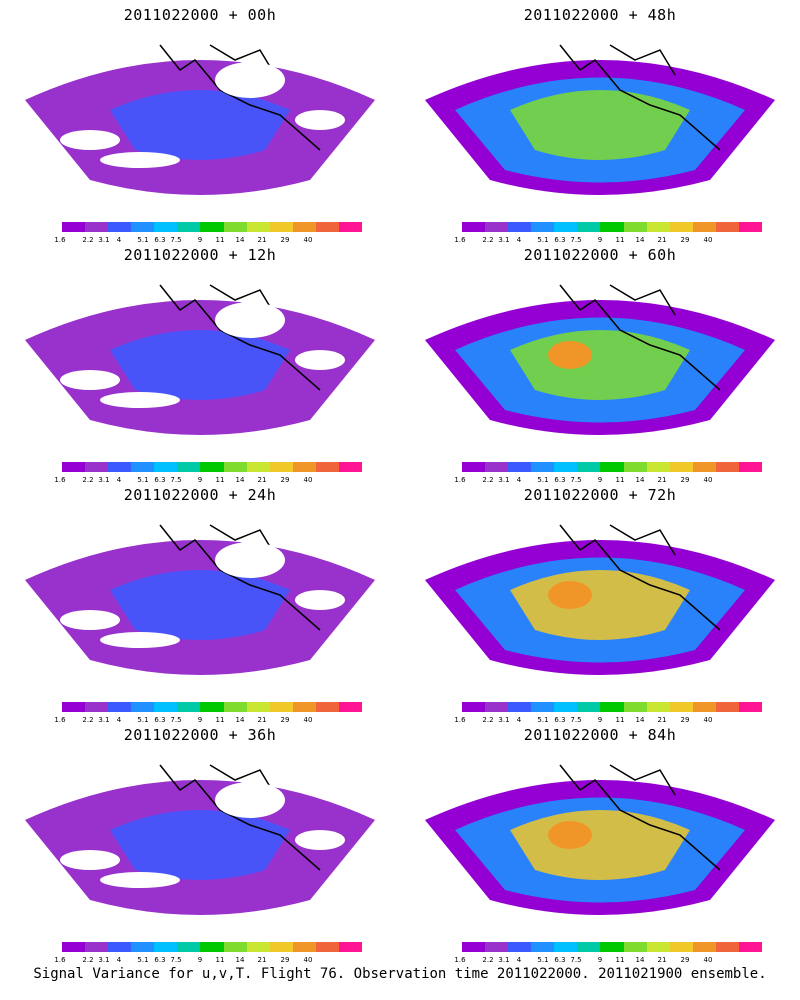 The height and width of the screenshot is (1000, 800). I want to click on panel-title: 2011022000 + 12h, so click(200, 255).